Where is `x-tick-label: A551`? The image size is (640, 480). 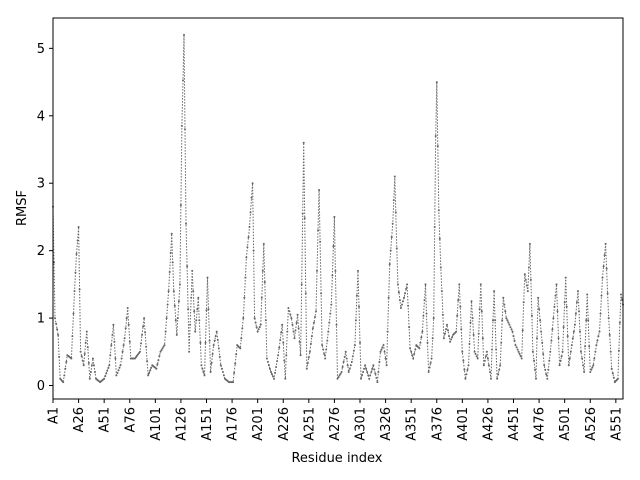
x-tick-label: A551 is located at coordinates (616, 424).